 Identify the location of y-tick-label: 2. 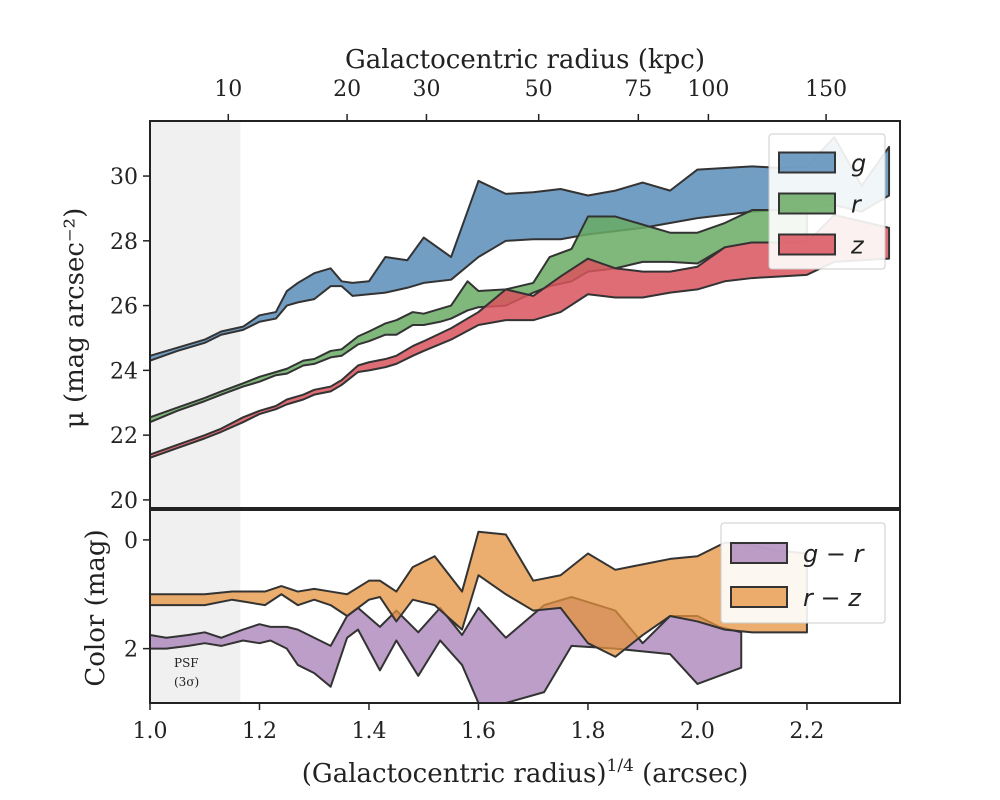
(131, 650).